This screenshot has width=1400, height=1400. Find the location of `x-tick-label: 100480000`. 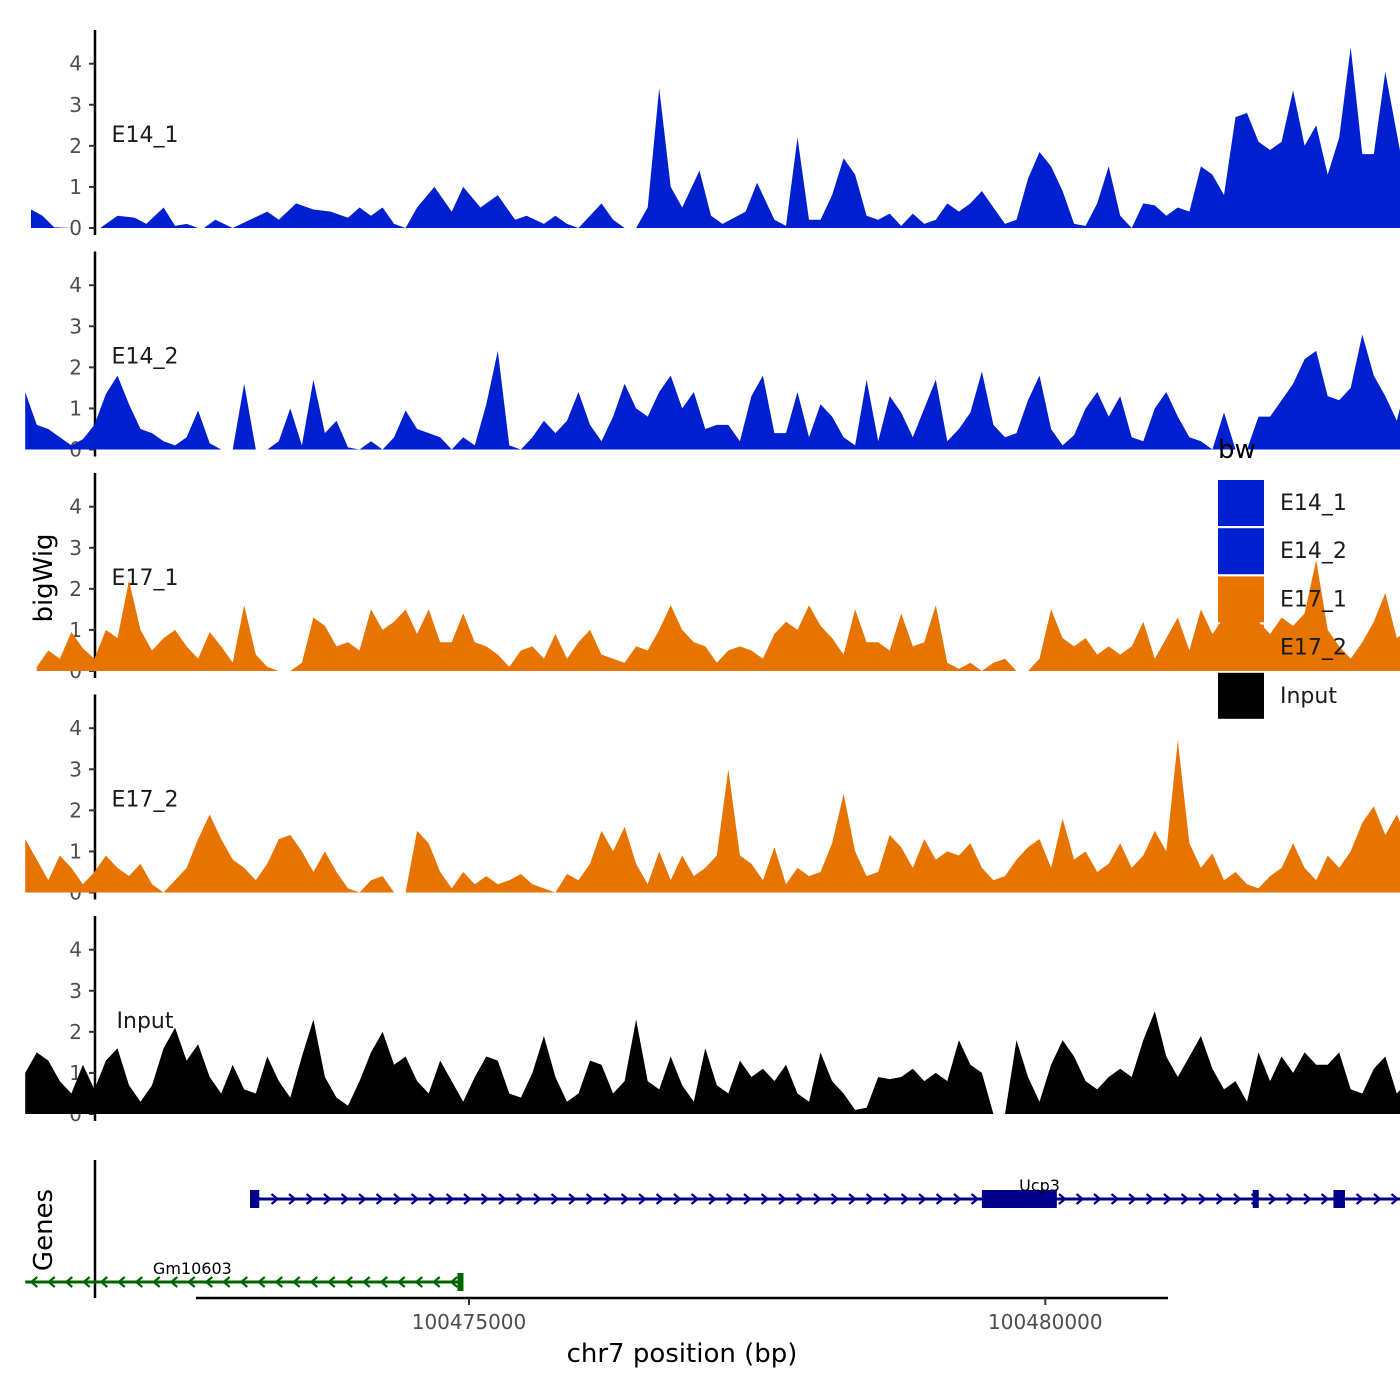

x-tick-label: 100480000 is located at coordinates (1045, 1322).